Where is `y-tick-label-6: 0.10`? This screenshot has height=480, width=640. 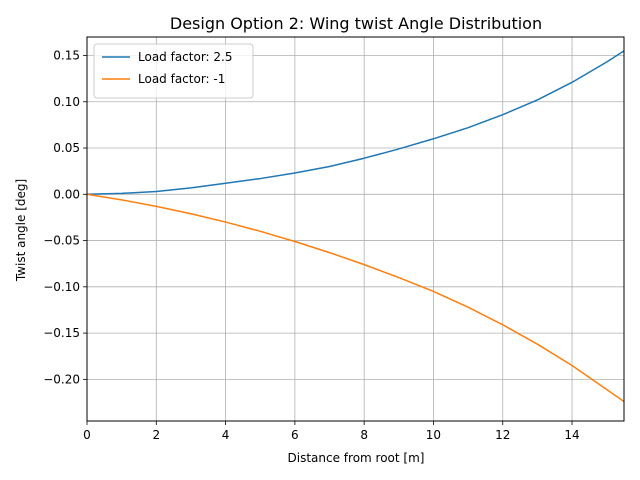
y-tick-label-6: 0.10 is located at coordinates (66, 102).